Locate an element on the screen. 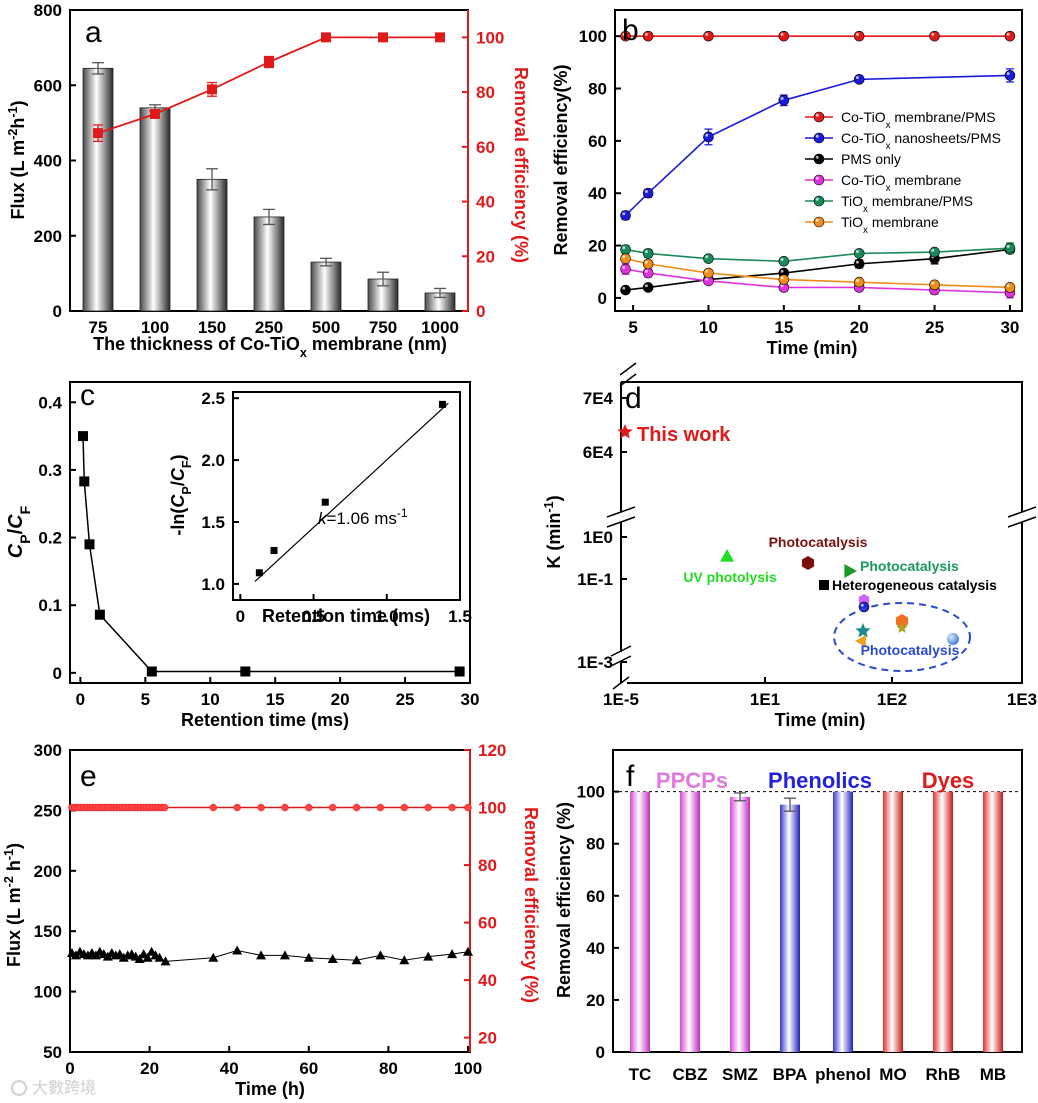 This screenshot has width=1038, height=1103. panel-b-legend-marker is located at coordinates (819, 159).